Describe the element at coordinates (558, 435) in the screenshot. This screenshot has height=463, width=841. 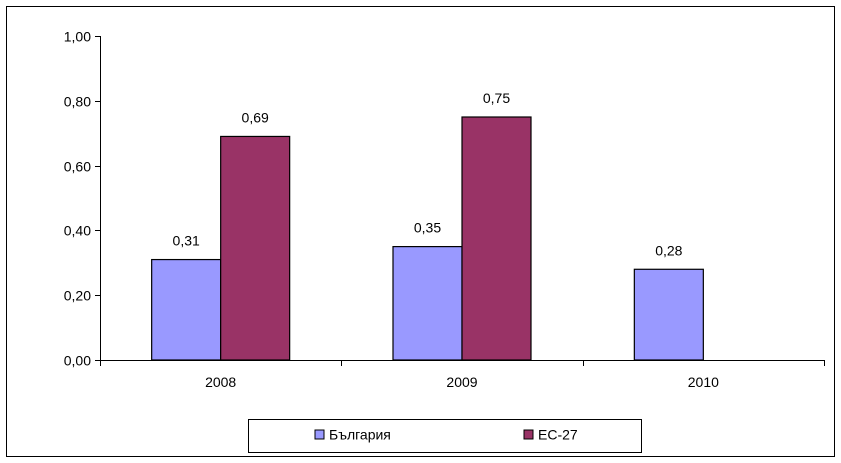
I see `legend-label-eu27: ЕС-27` at that location.